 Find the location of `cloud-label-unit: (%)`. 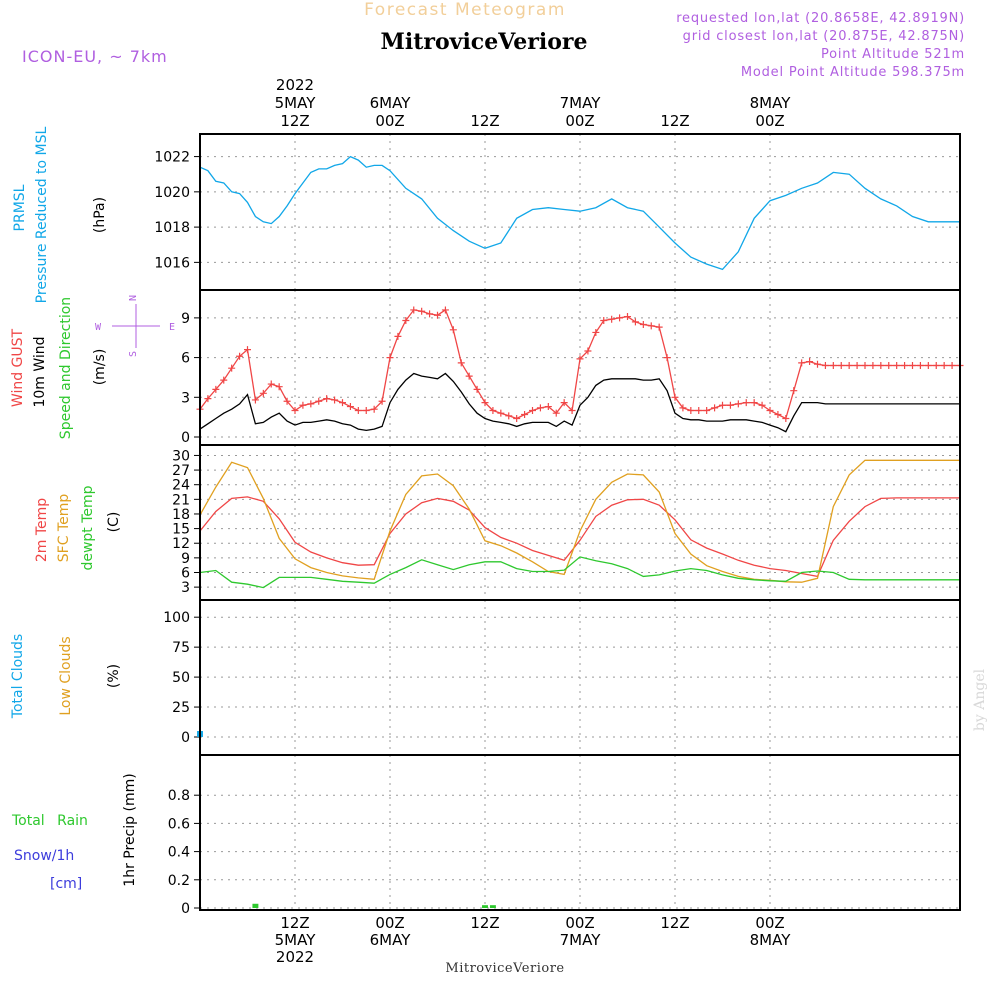

cloud-label-unit: (%) is located at coordinates (114, 676).